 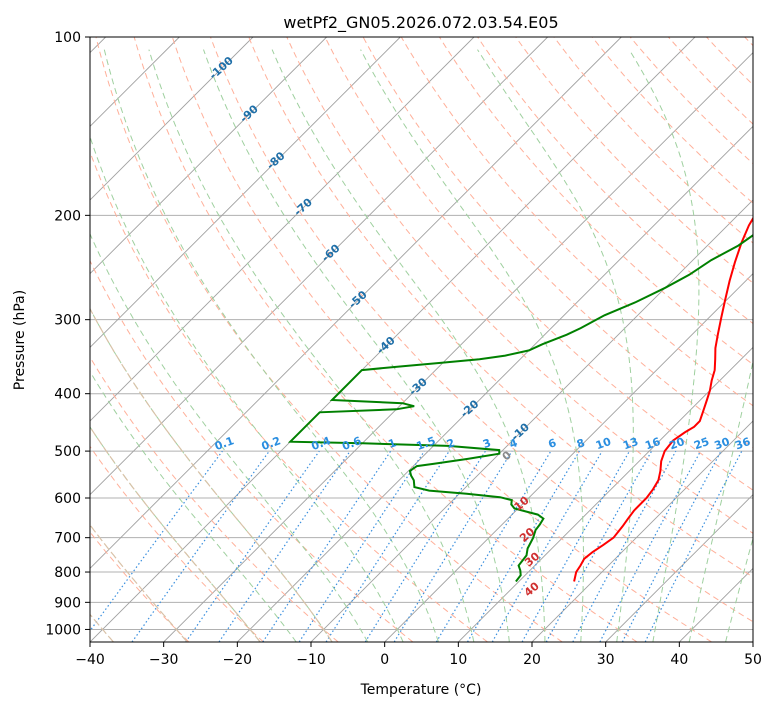 What do you see at coordinates (677, 444) in the screenshot?
I see `mixing-ratio-label: 20` at bounding box center [677, 444].